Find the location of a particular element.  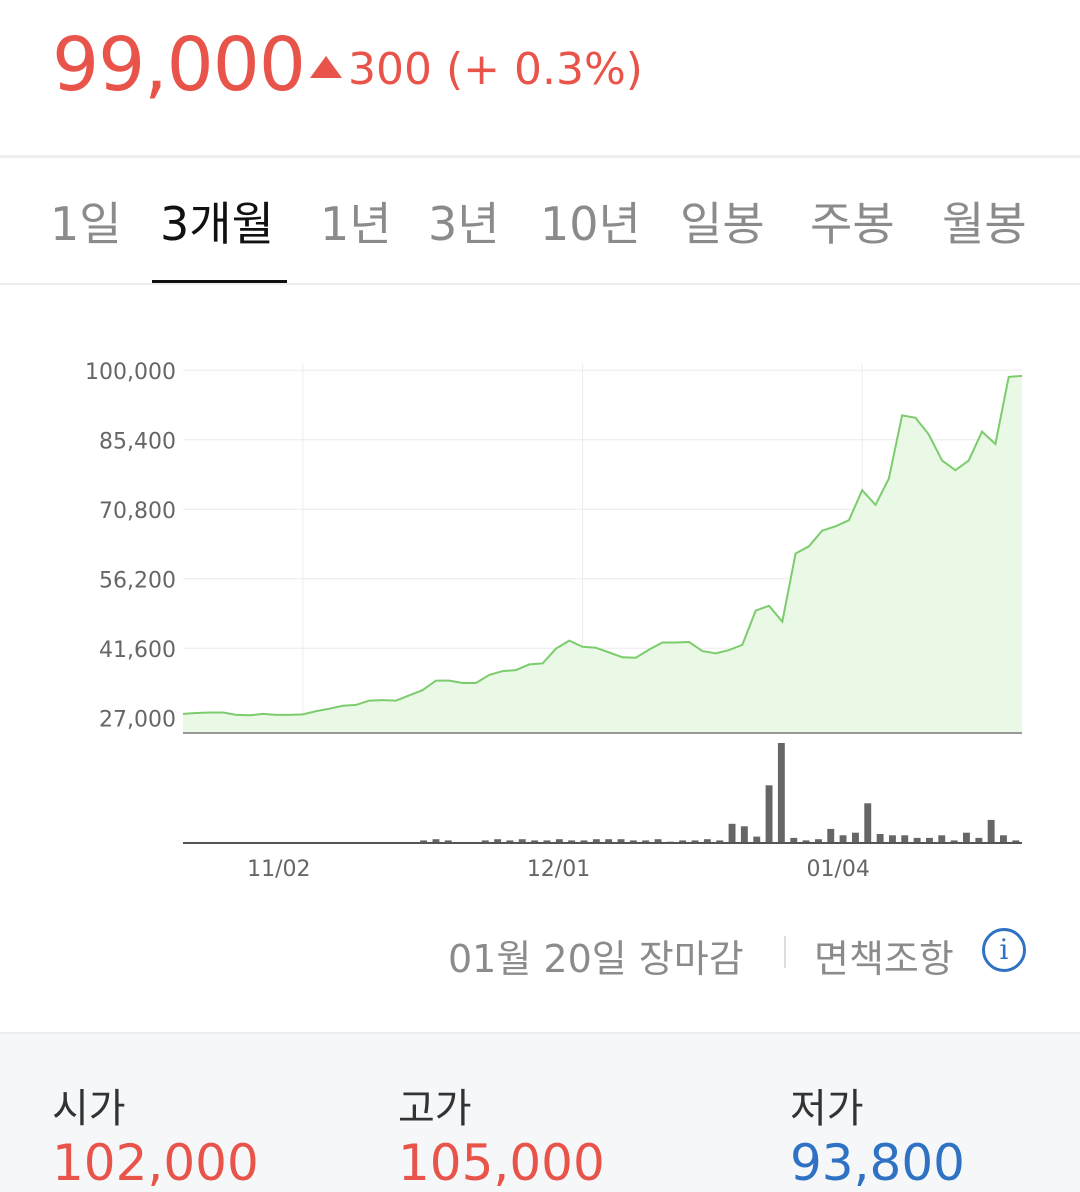

footer-separator is located at coordinates (785, 952).